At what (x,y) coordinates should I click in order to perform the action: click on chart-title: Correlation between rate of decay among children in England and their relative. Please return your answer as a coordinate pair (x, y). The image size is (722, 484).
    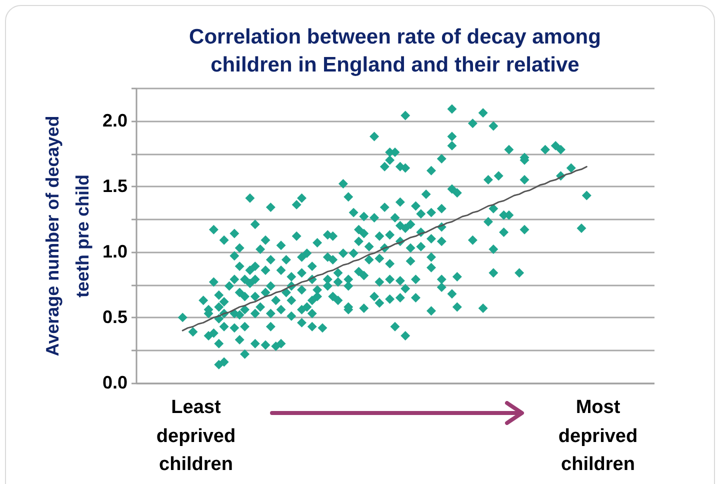
    Looking at the image, I should click on (395, 50).